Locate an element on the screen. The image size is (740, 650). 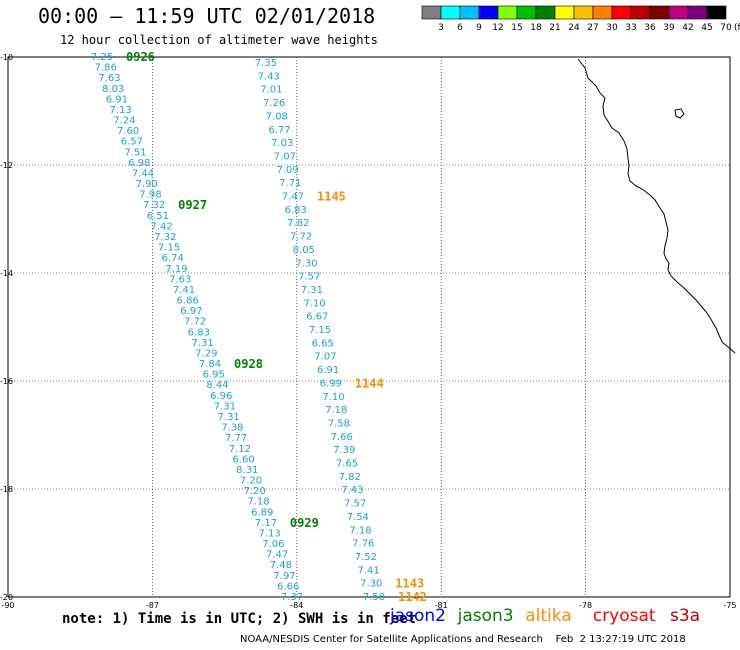
latitude-label: -12 is located at coordinates (6, 165).